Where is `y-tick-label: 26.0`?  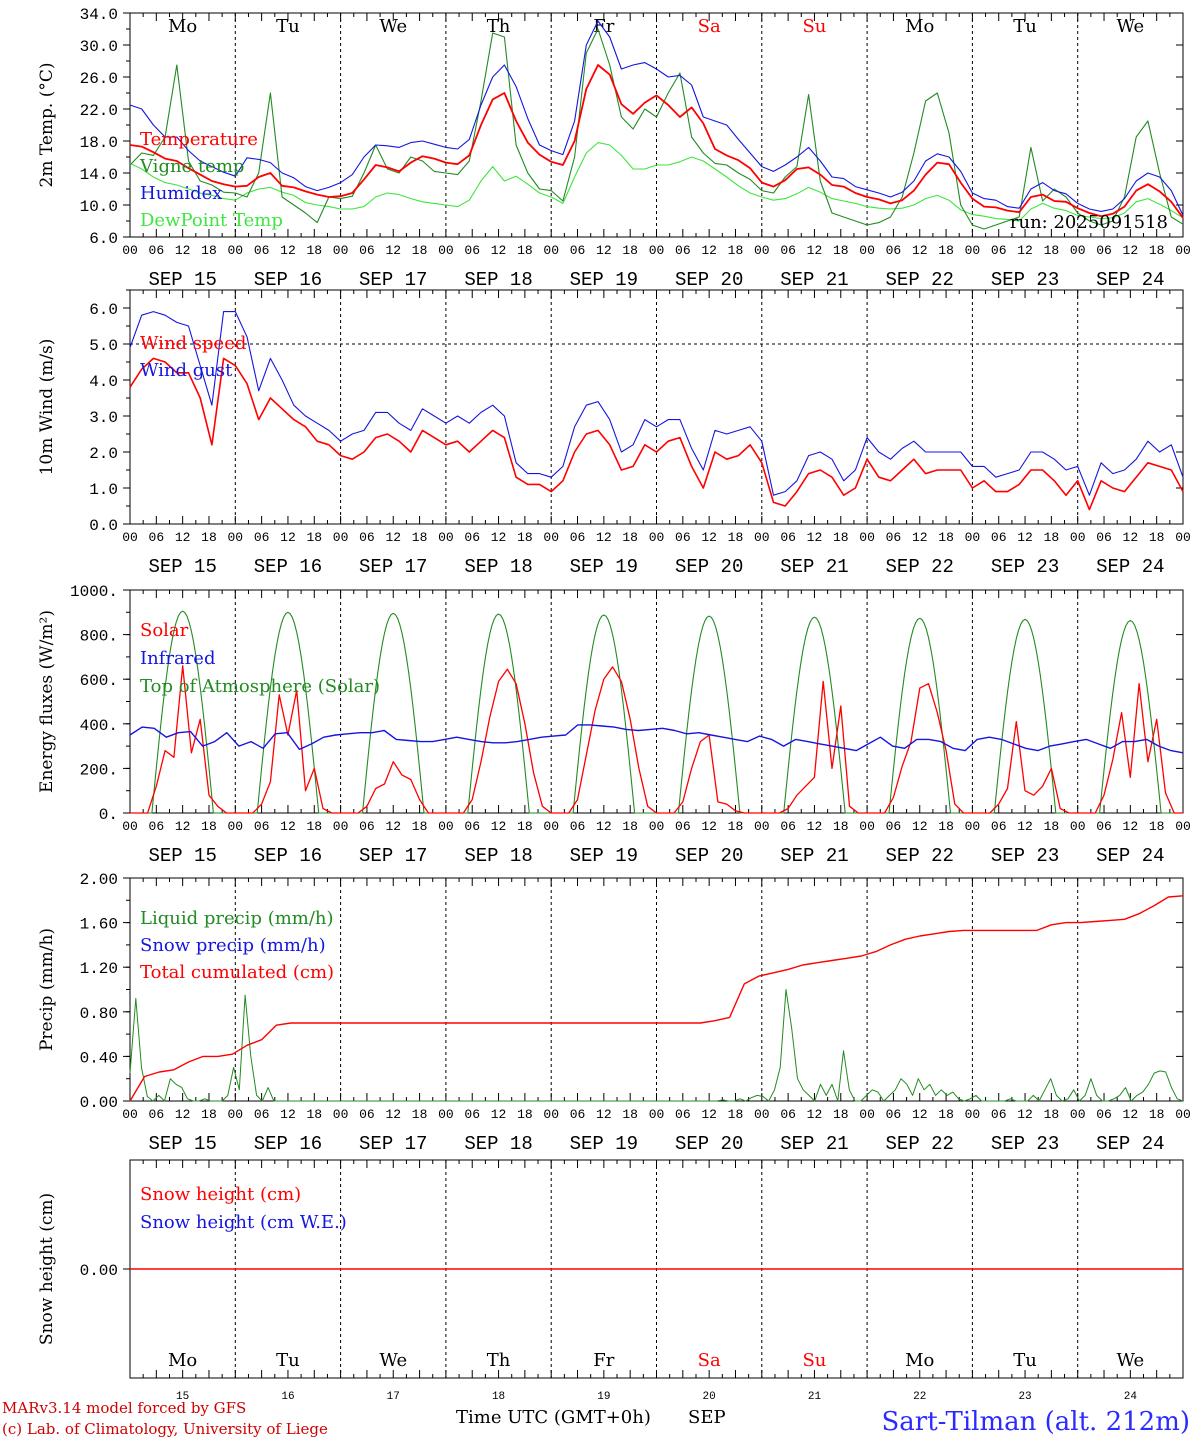
y-tick-label: 26.0 is located at coordinates (99, 79).